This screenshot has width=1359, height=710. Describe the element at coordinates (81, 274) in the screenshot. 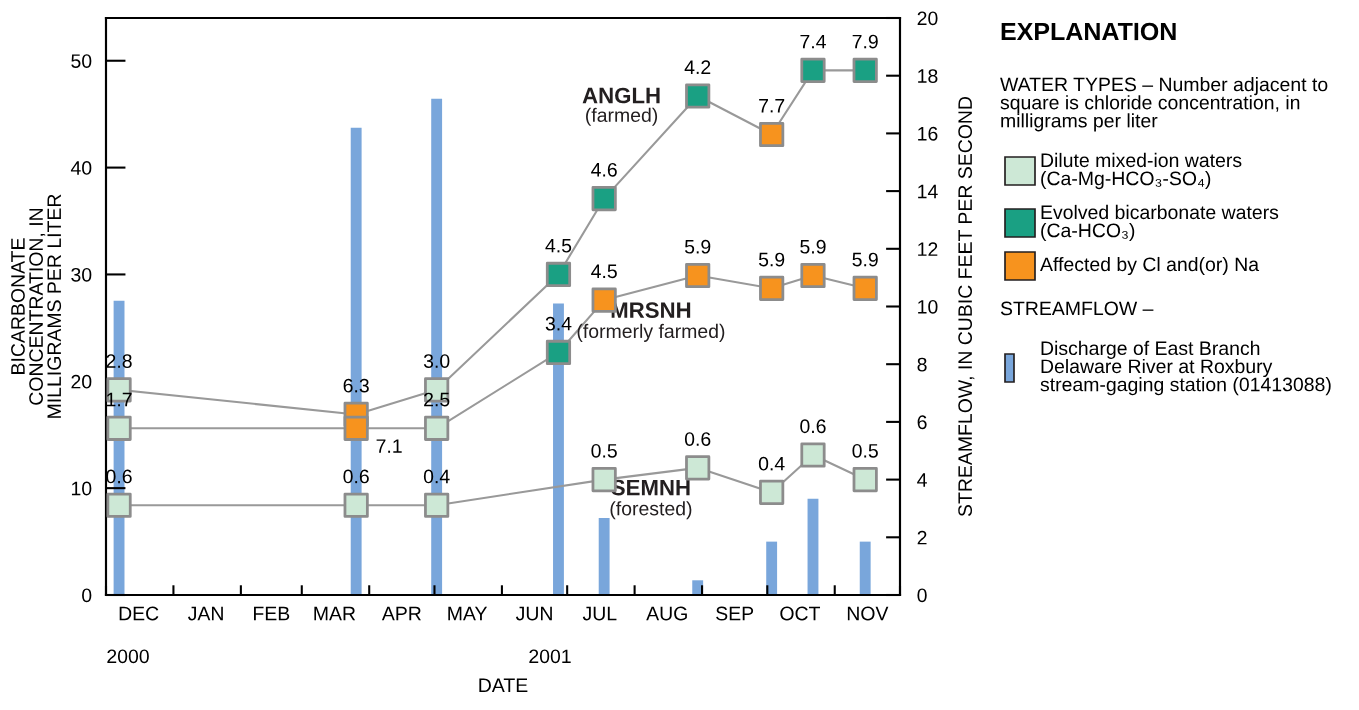

I see `y-tick-label: 30` at that location.